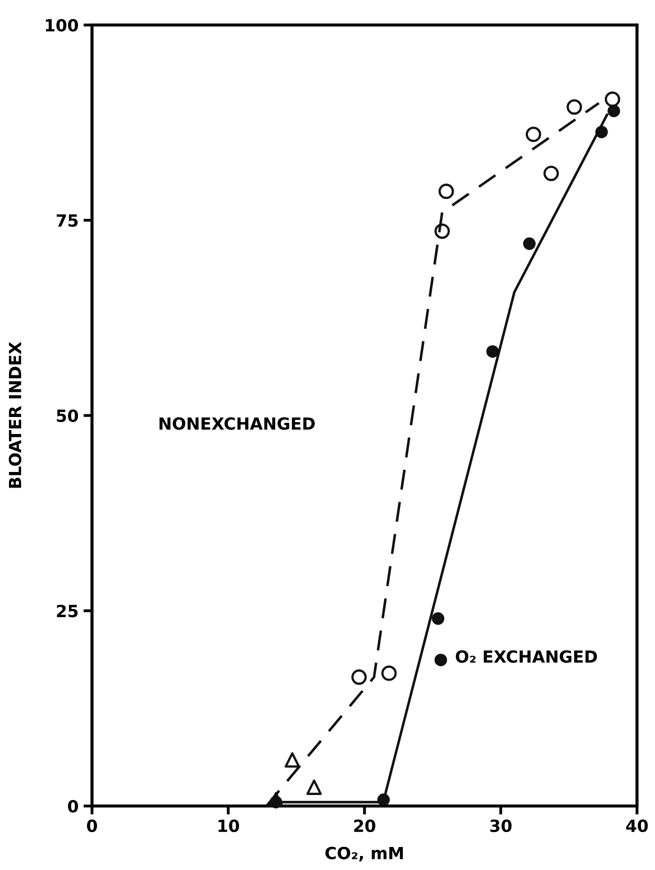 Image resolution: width=655 pixels, height=870 pixels. I want to click on x-tick-label: 20, so click(365, 825).